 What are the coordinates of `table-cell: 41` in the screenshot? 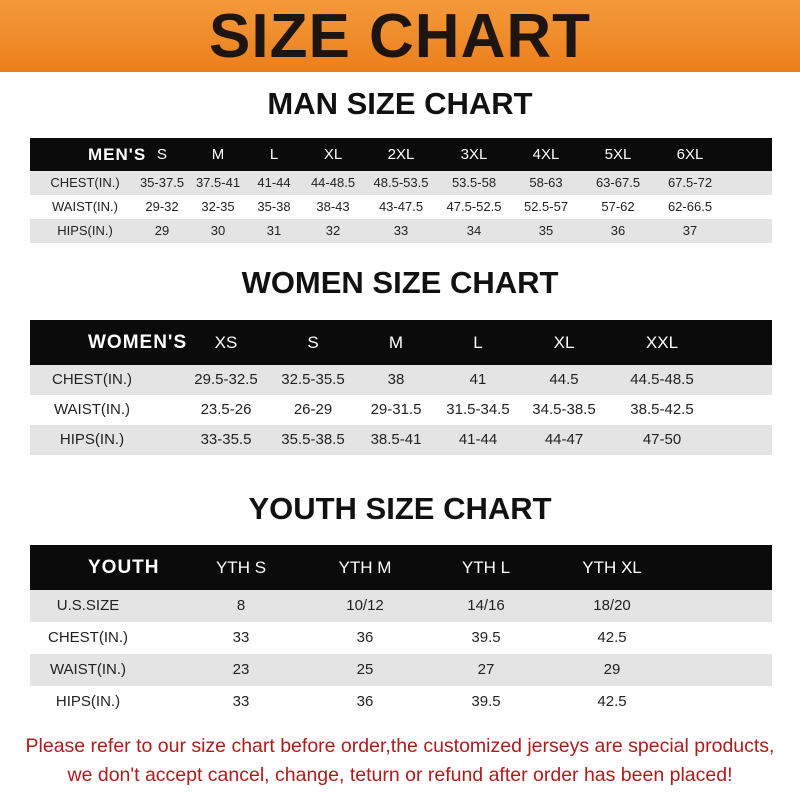 It's located at (478, 379).